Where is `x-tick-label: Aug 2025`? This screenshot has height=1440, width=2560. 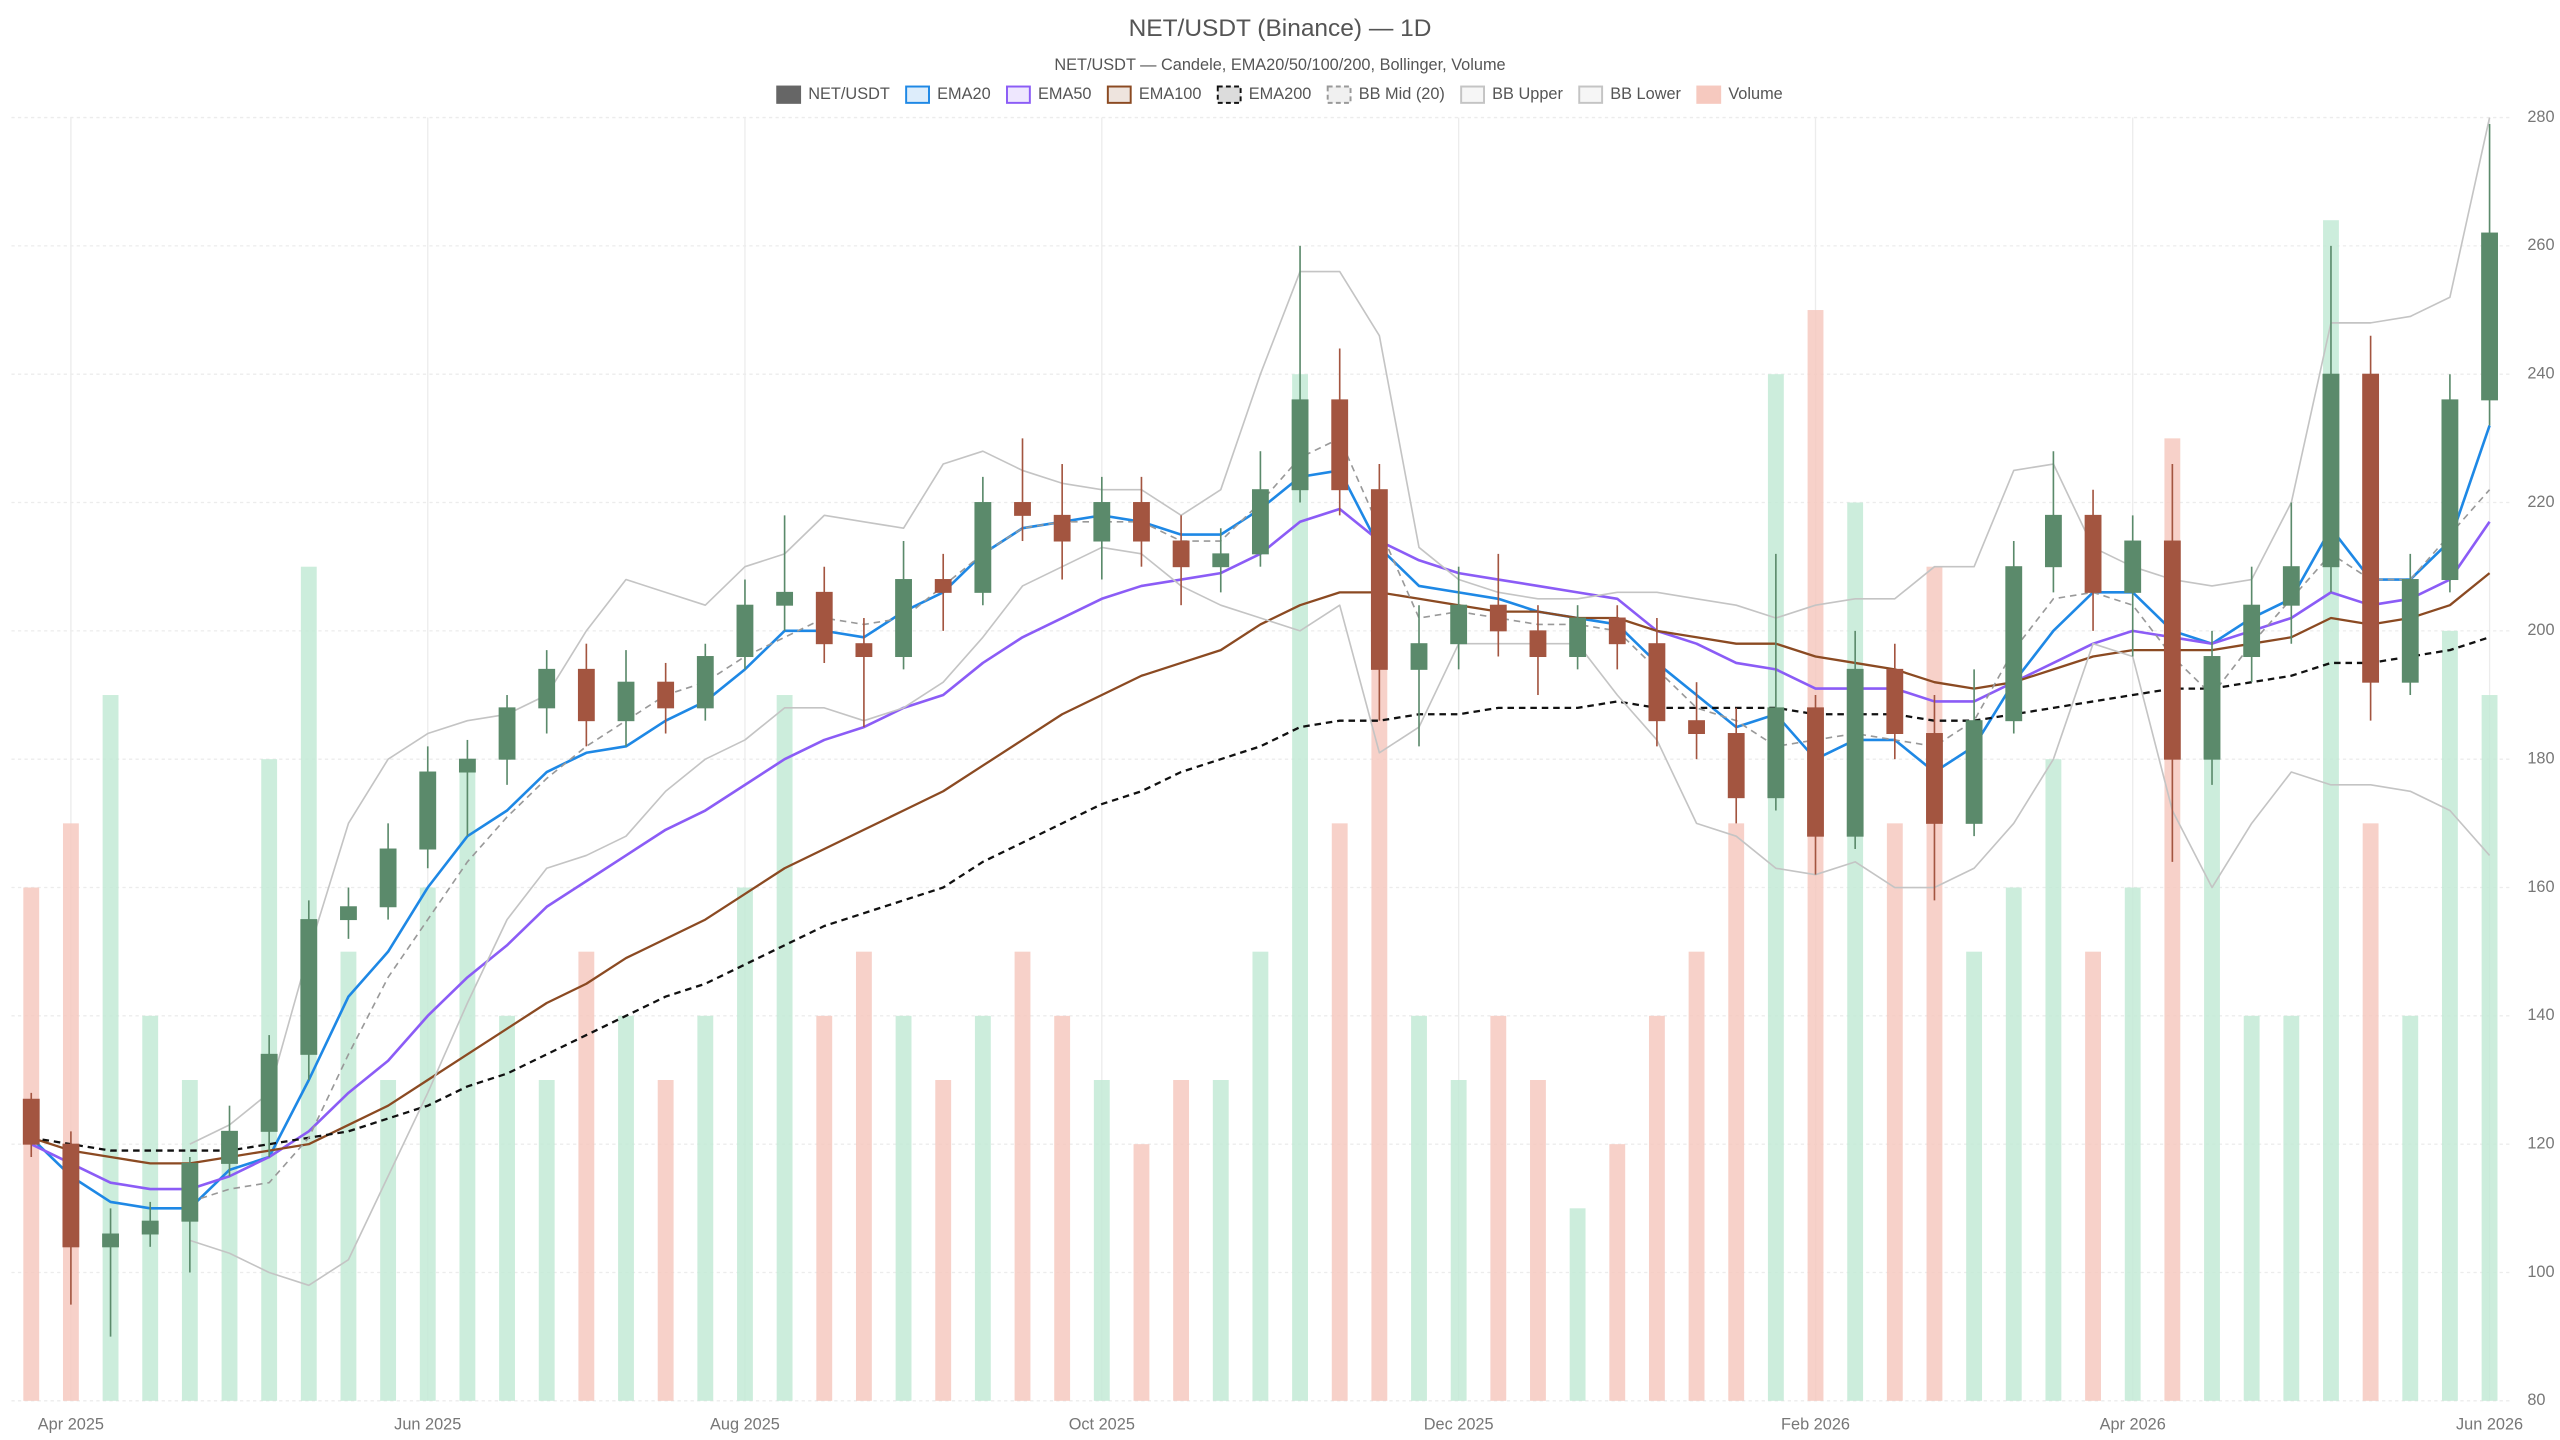
x-tick-label: Aug 2025 is located at coordinates (745, 1425).